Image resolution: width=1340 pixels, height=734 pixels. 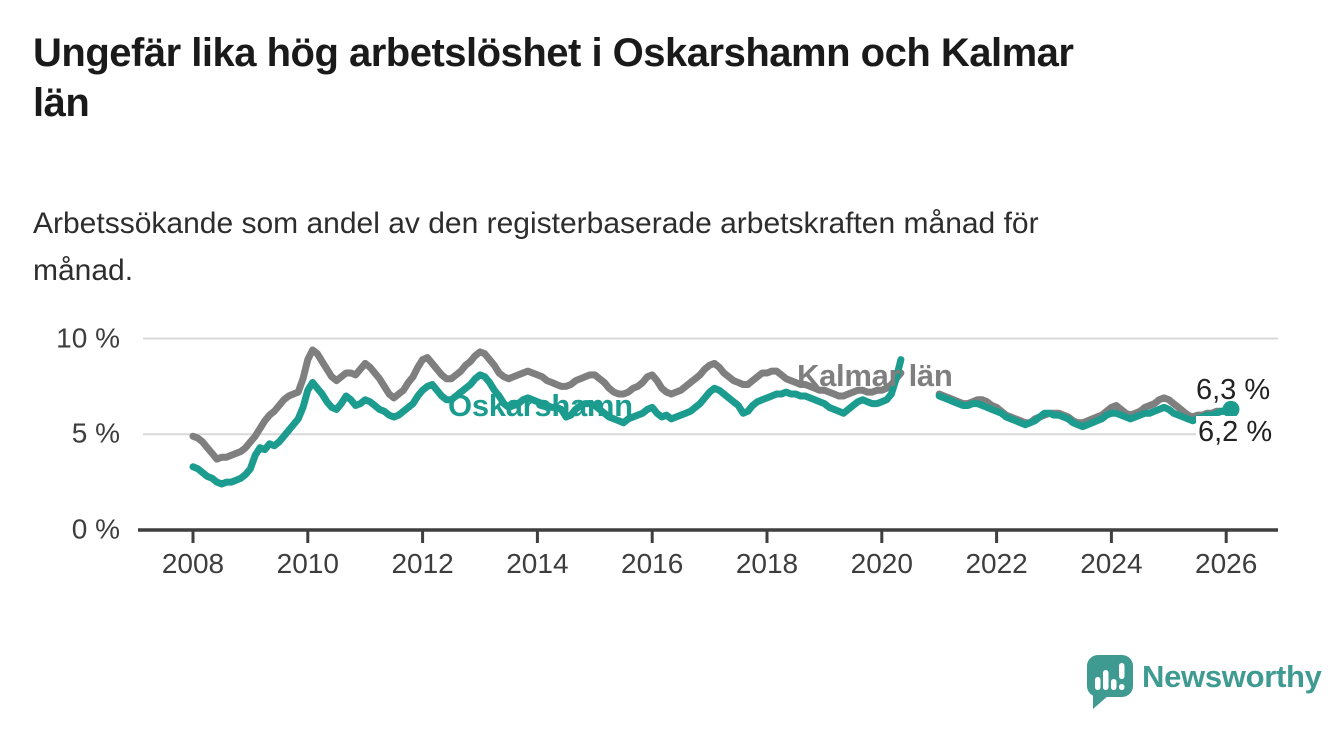 I want to click on series-end-dot-oskarshamn, so click(x=1231, y=409).